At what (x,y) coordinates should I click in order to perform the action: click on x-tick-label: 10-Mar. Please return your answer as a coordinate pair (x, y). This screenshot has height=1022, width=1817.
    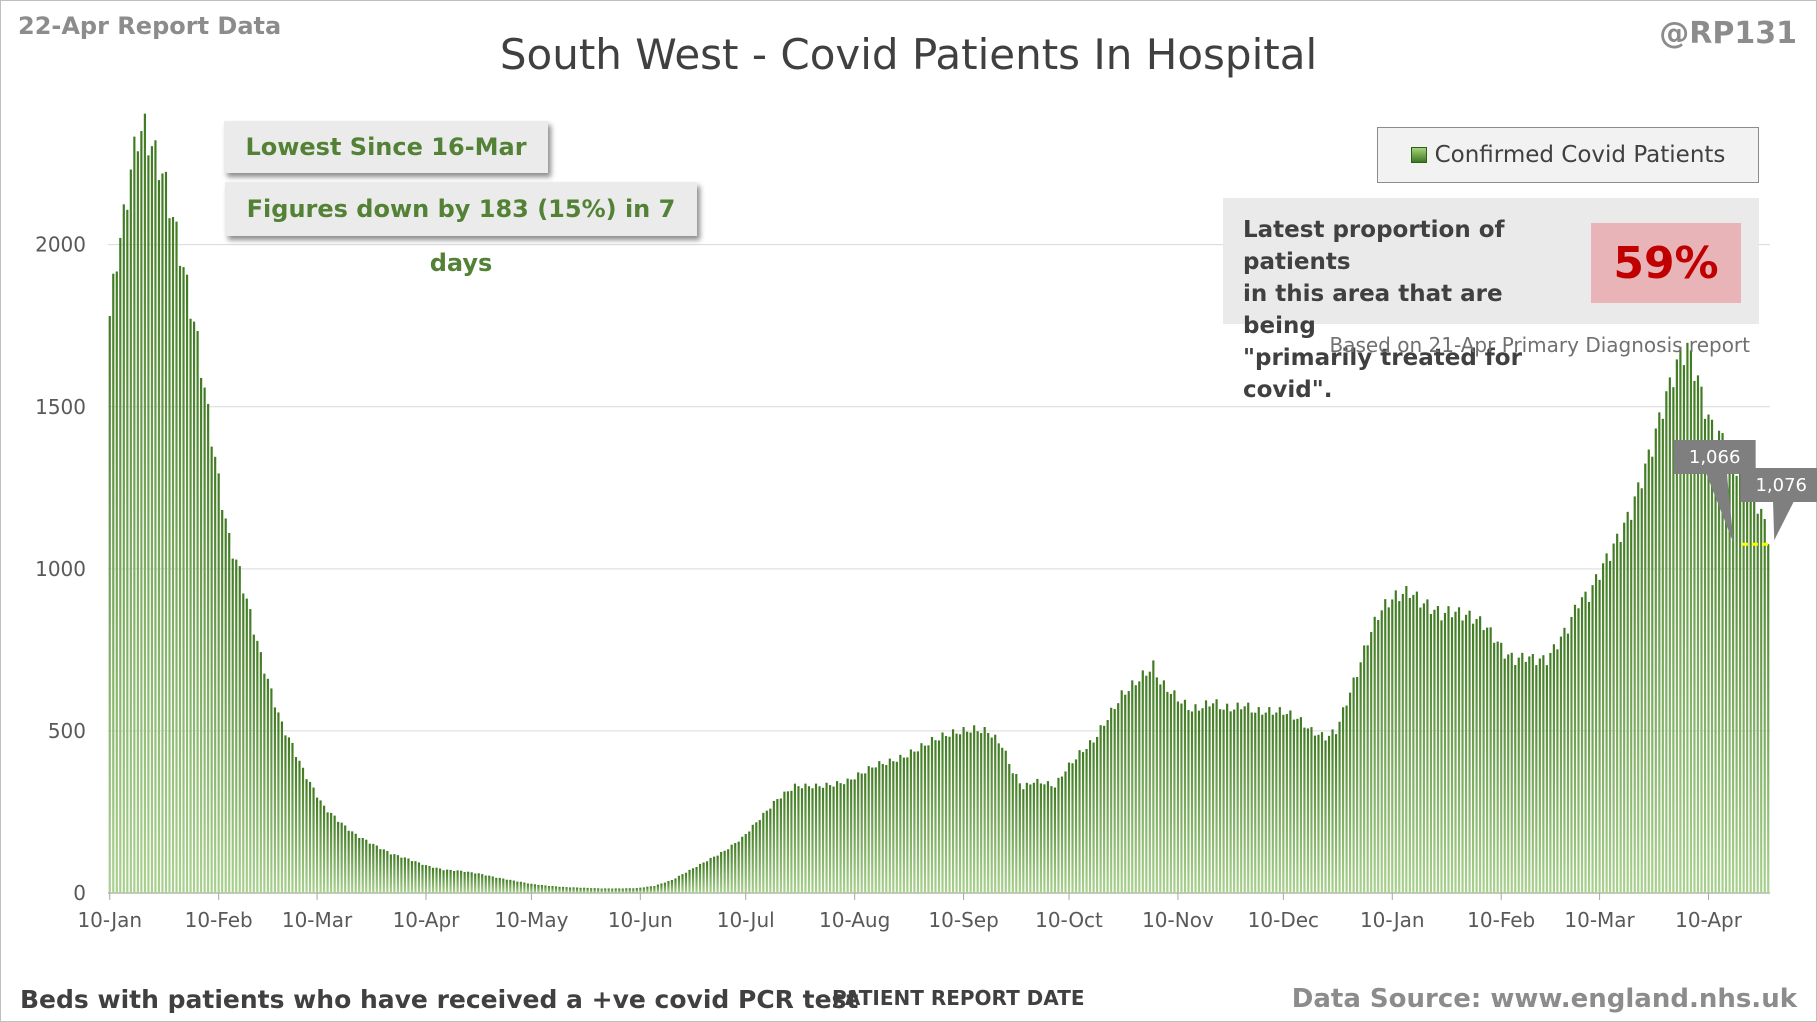
    Looking at the image, I should click on (1599, 920).